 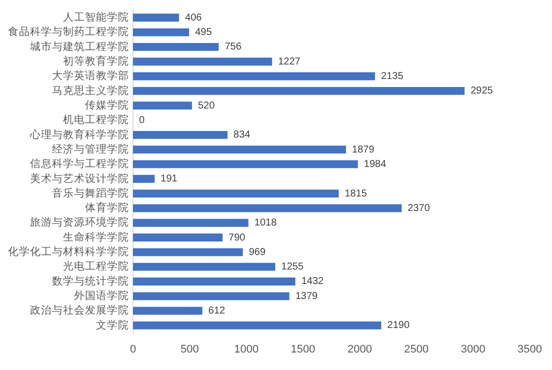 I want to click on x-tick-label: 3500, so click(x=530, y=349).